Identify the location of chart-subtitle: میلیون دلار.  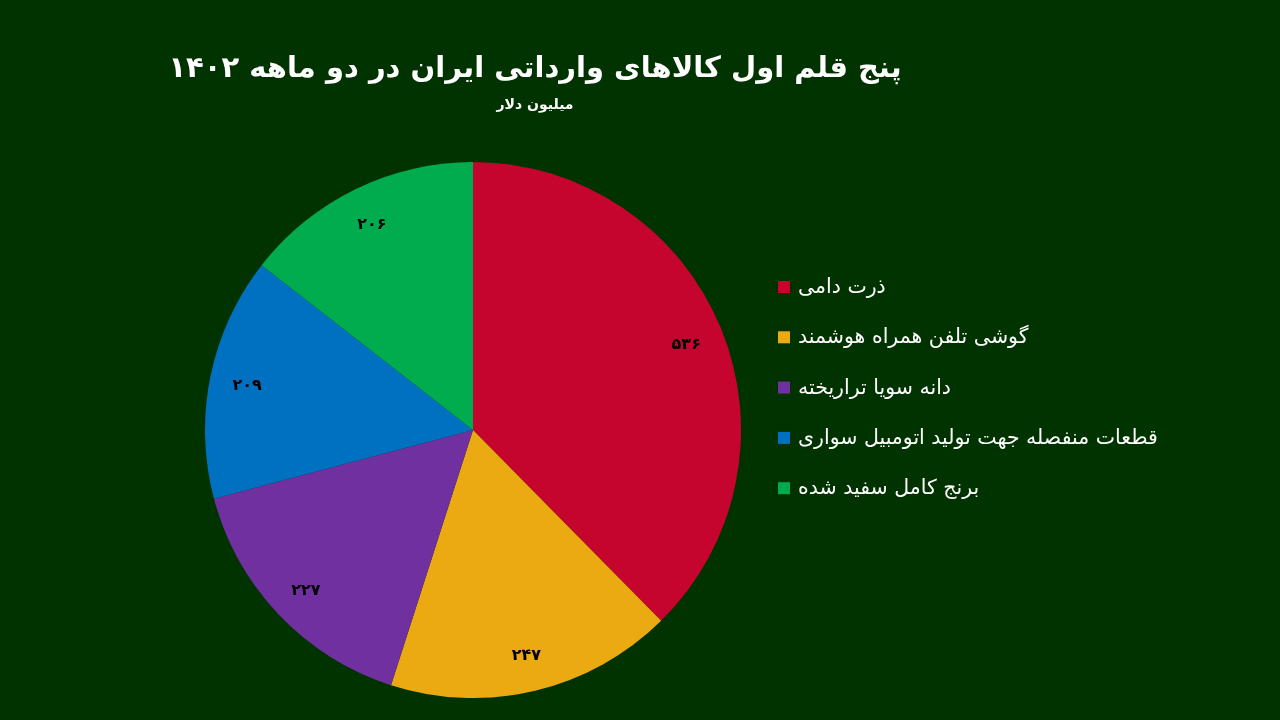
(534, 104).